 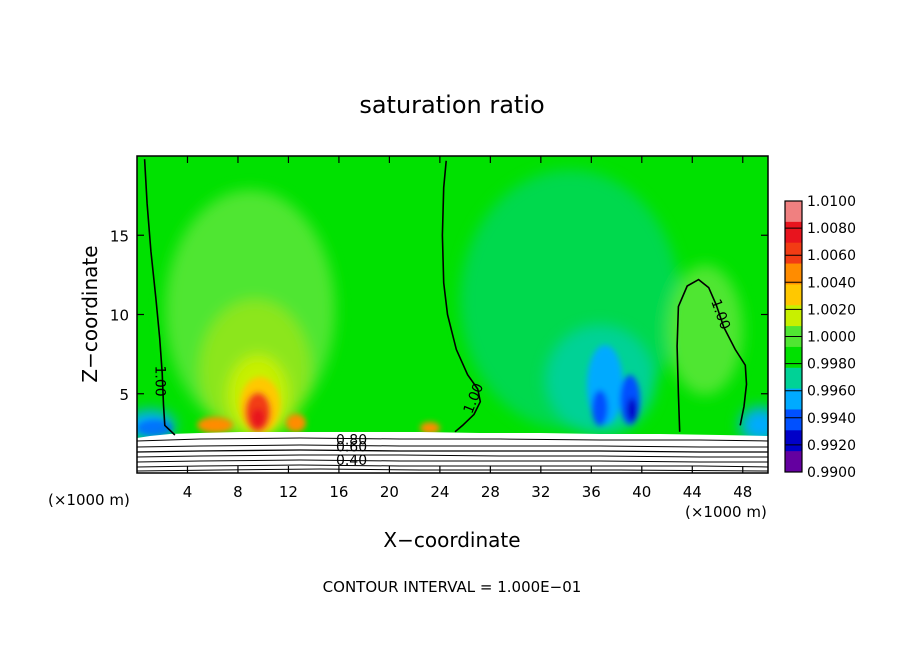 I want to click on colorbar-label: 1.0020, so click(x=831, y=310).